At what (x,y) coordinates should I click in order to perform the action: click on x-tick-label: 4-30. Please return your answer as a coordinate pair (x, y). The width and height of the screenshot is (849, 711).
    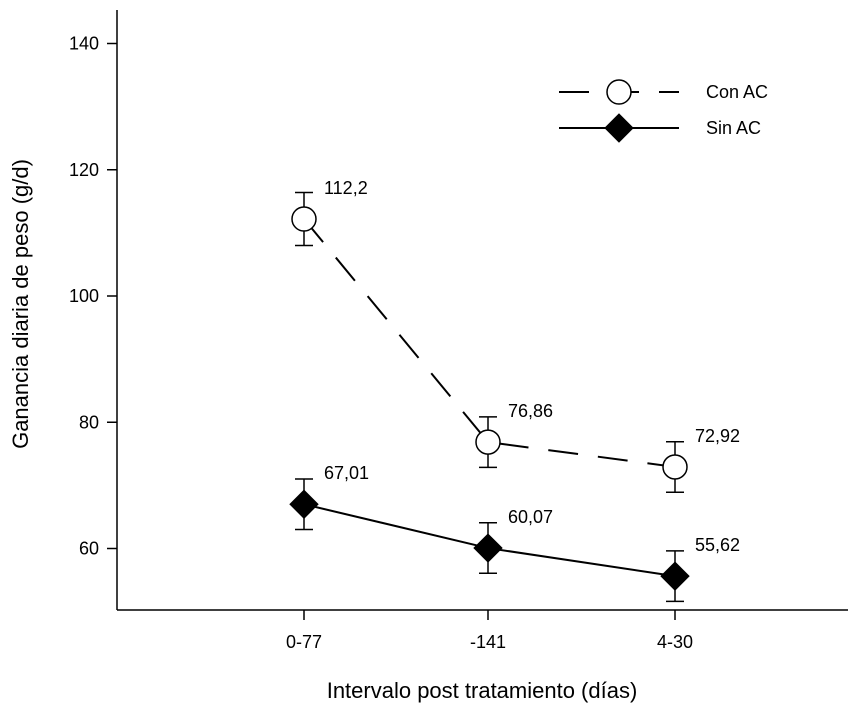
    Looking at the image, I should click on (675, 642).